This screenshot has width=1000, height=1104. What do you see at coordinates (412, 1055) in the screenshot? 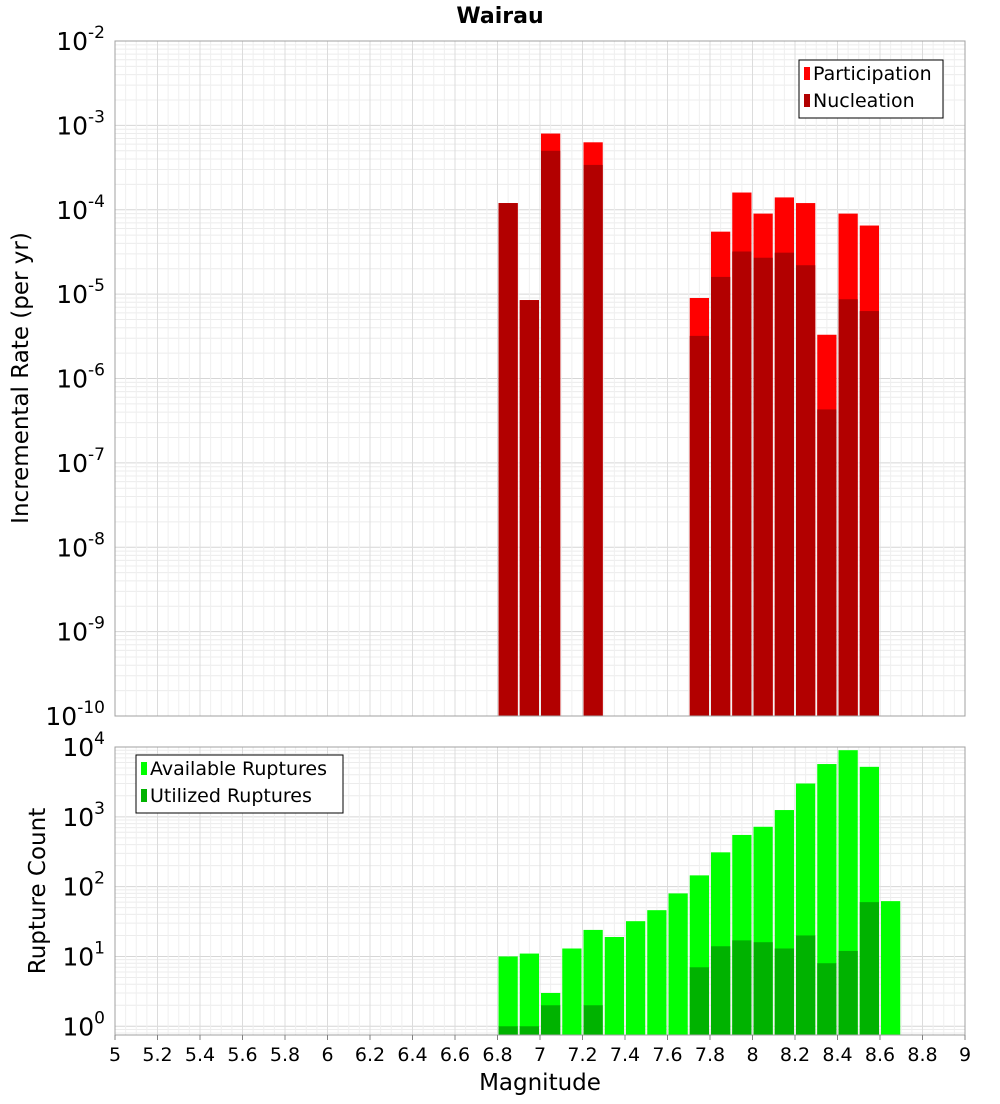
I see `x-tick-label: 6.4` at bounding box center [412, 1055].